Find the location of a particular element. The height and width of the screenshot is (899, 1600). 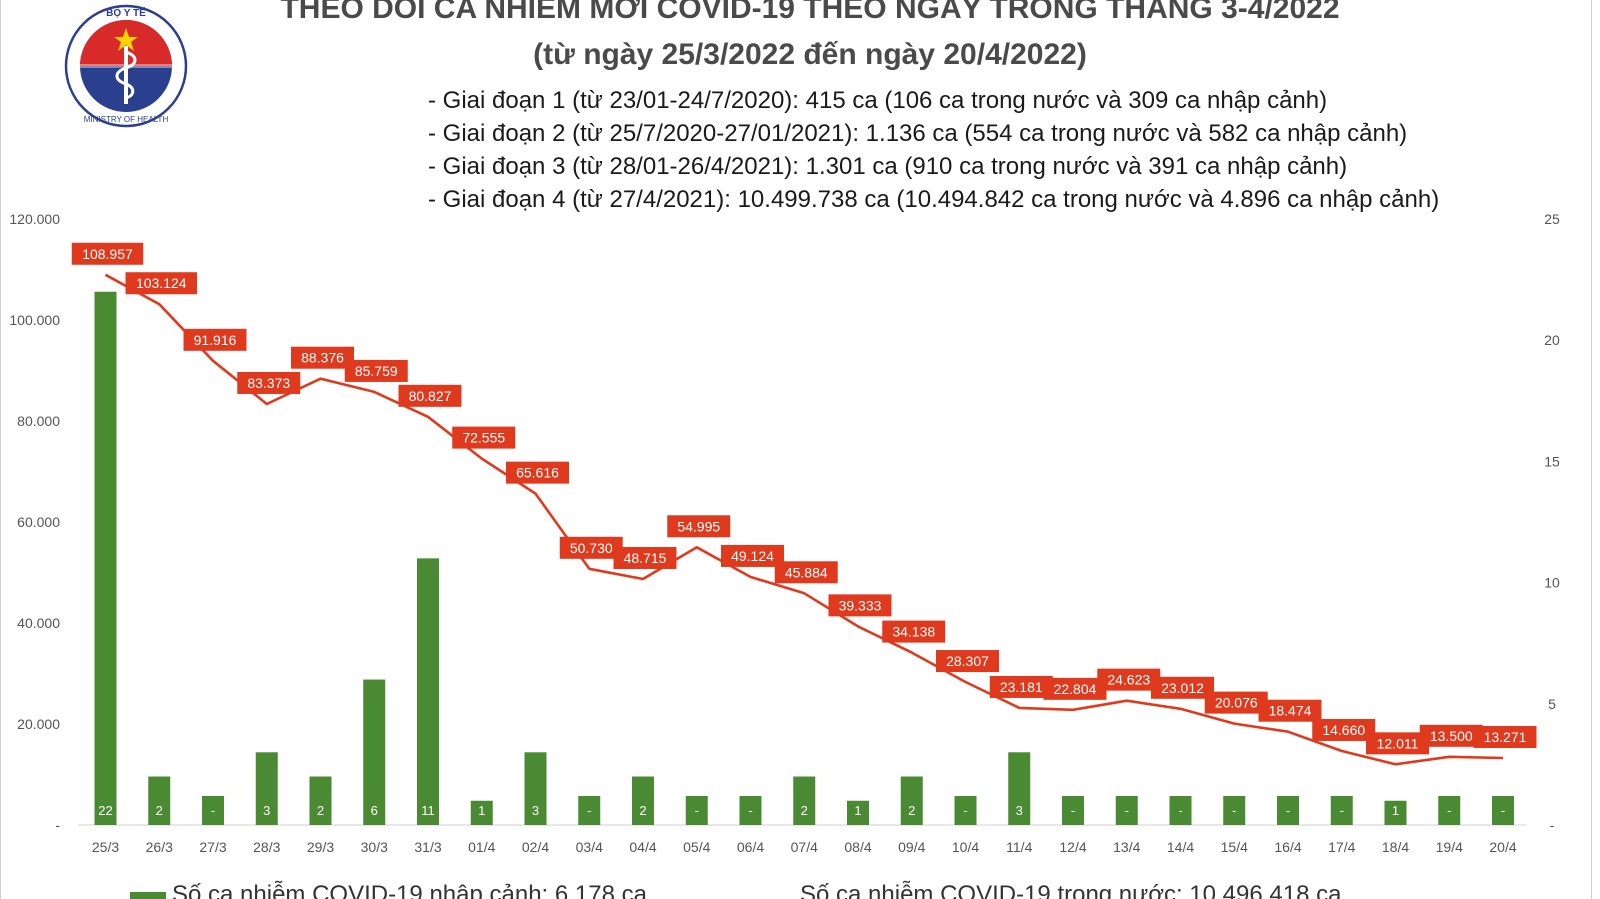

line-data-label: 85.759 is located at coordinates (376, 371).